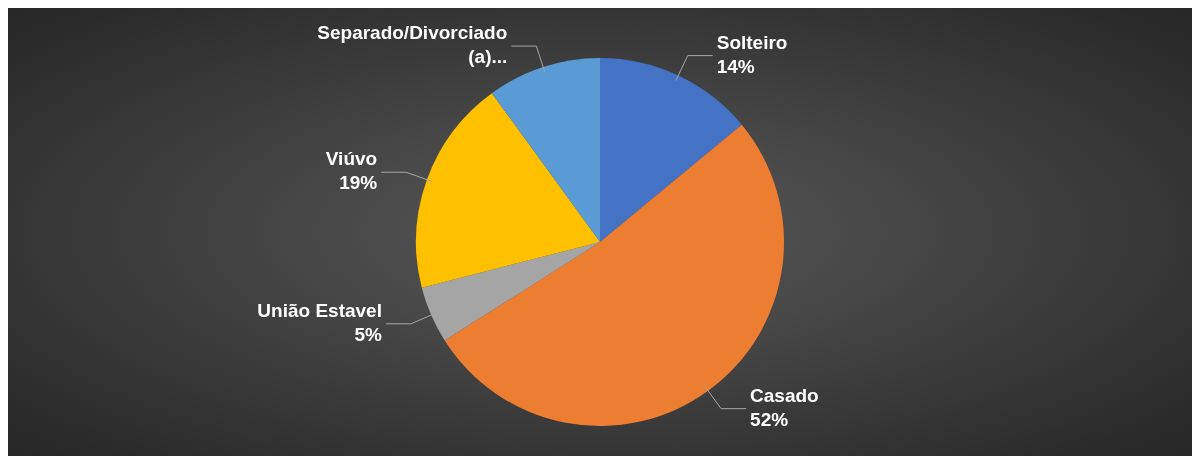  What do you see at coordinates (358, 183) in the screenshot?
I see `data-label: 19%` at bounding box center [358, 183].